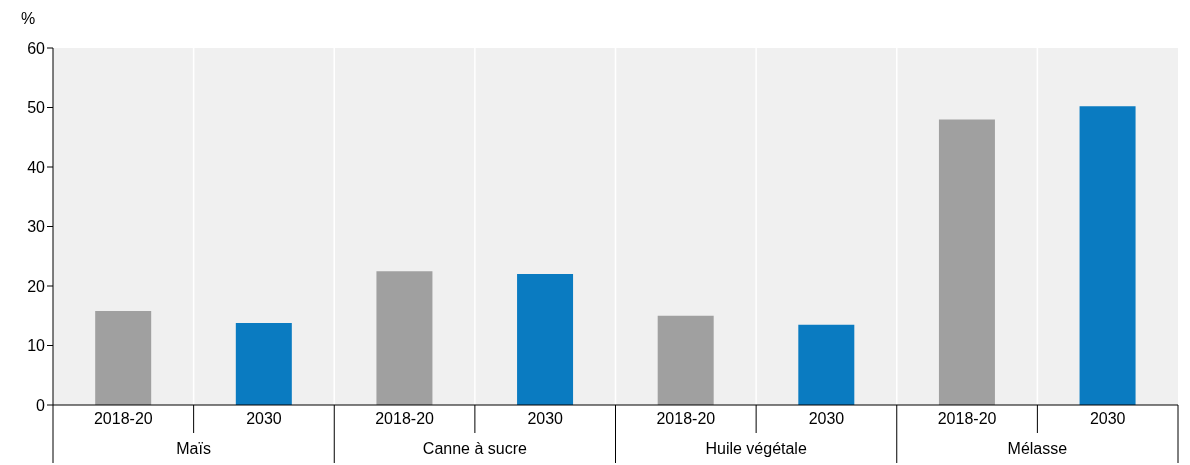  What do you see at coordinates (41, 405) in the screenshot?
I see `y-tick-label: 0` at bounding box center [41, 405].